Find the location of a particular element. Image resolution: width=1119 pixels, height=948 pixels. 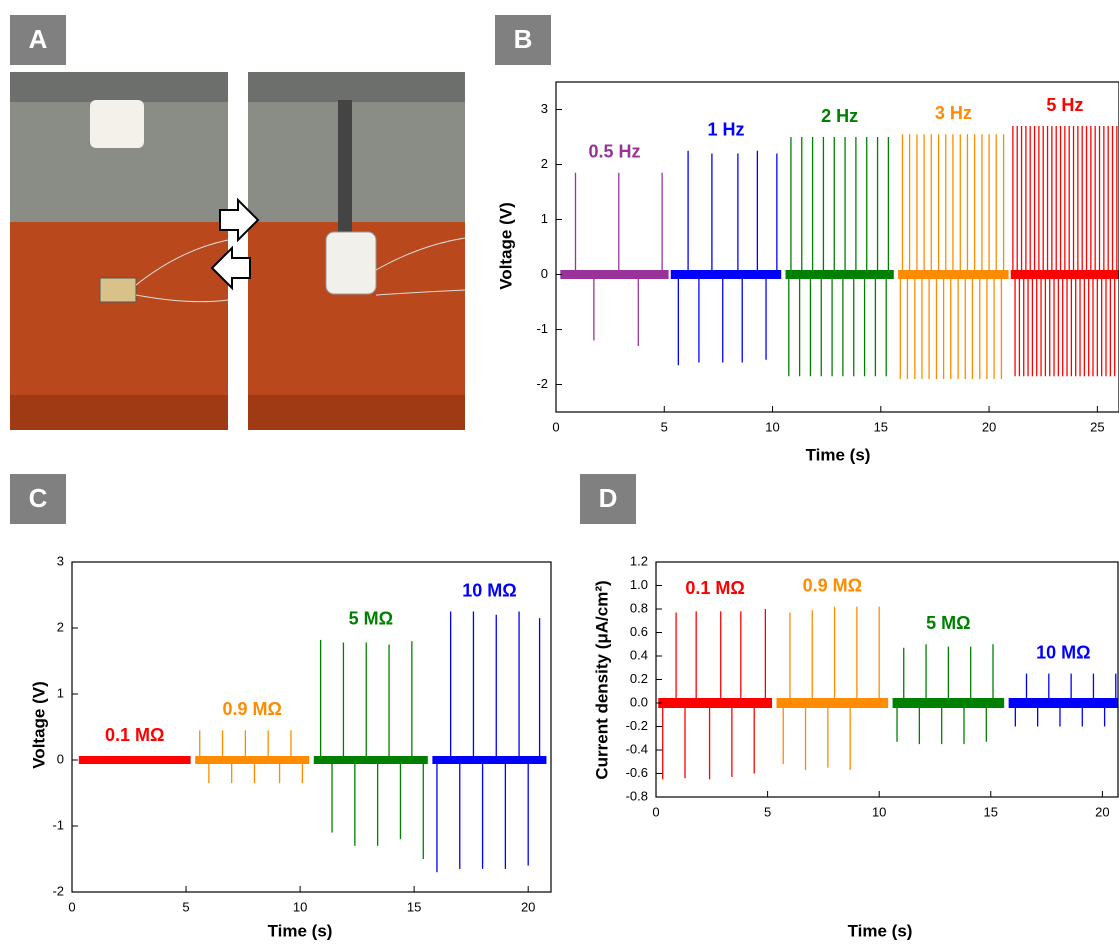

arrow-right is located at coordinates (239, 220).